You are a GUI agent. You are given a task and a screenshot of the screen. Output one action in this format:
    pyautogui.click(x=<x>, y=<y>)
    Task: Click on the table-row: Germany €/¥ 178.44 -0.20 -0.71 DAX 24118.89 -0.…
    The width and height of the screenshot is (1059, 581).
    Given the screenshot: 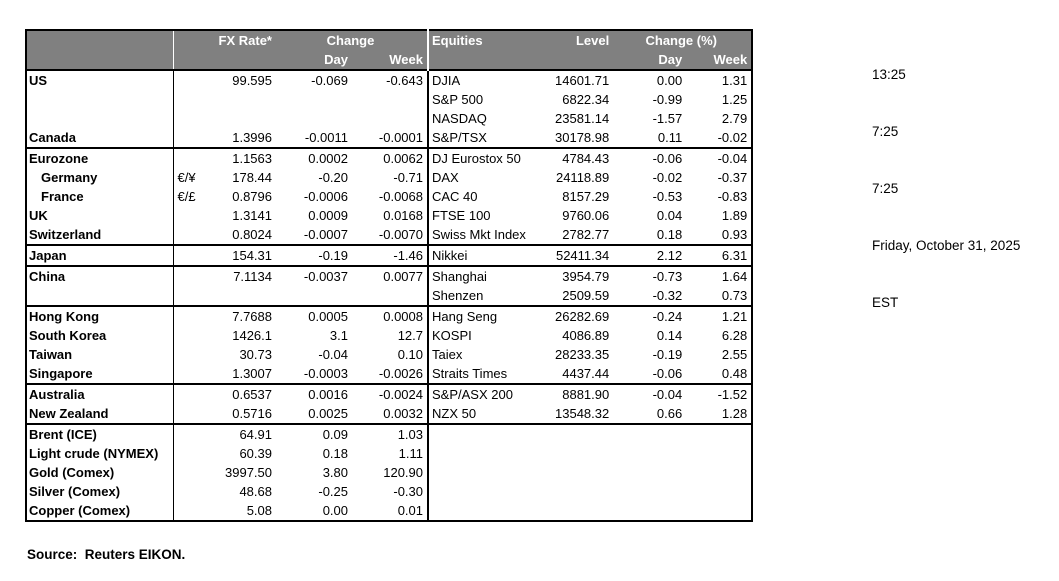 What is the action you would take?
    pyautogui.click(x=389, y=177)
    